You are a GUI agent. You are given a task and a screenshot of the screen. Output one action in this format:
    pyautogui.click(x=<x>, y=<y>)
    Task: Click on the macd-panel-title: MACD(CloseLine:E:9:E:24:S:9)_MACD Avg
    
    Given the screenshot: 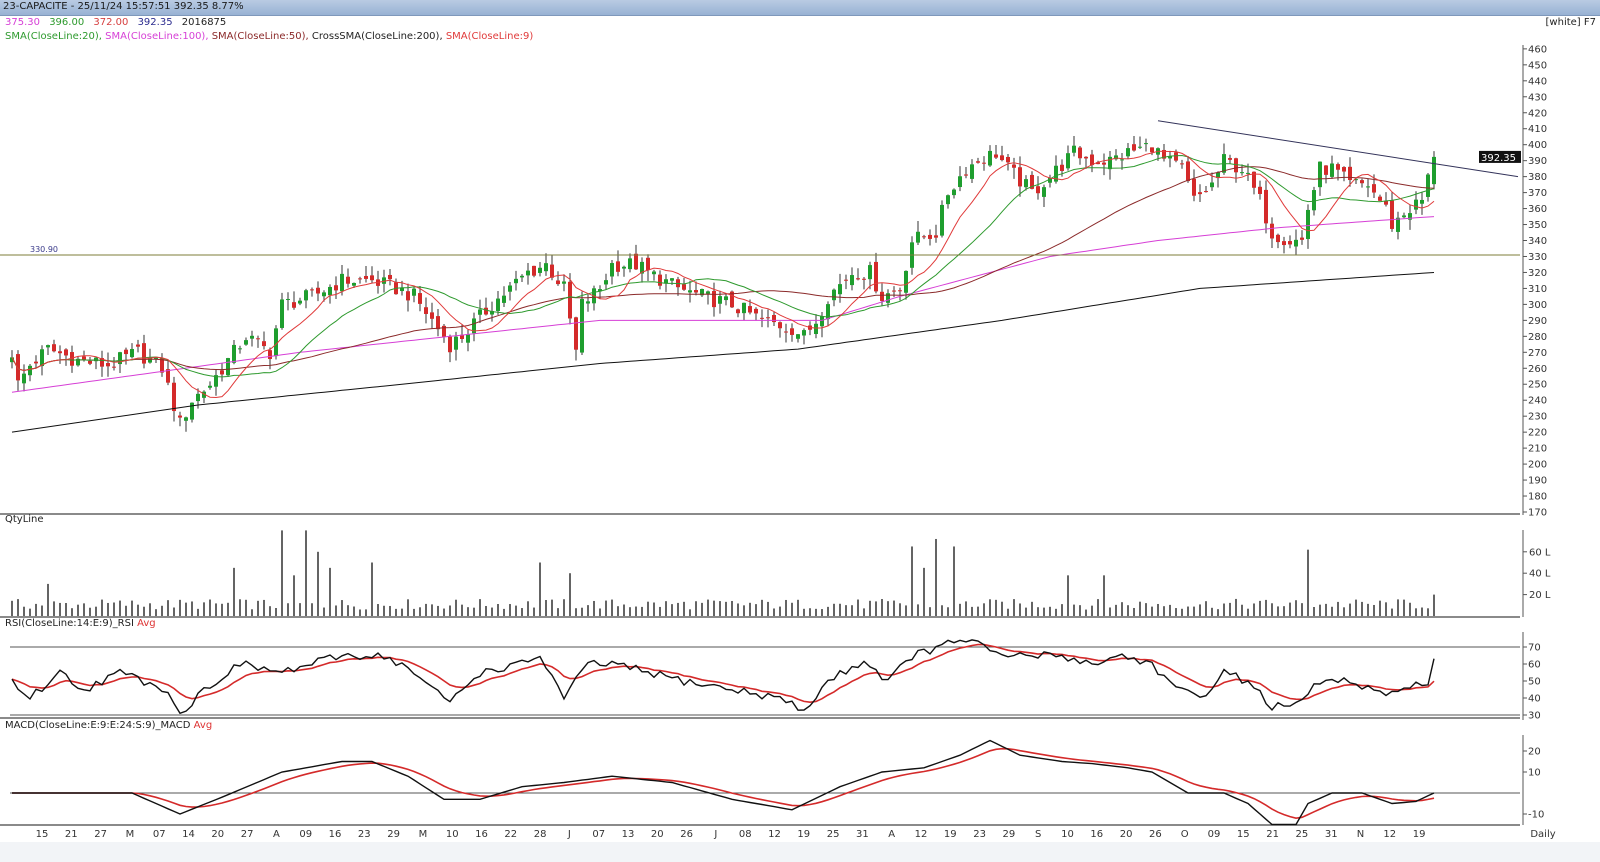 What is the action you would take?
    pyautogui.click(x=108, y=725)
    